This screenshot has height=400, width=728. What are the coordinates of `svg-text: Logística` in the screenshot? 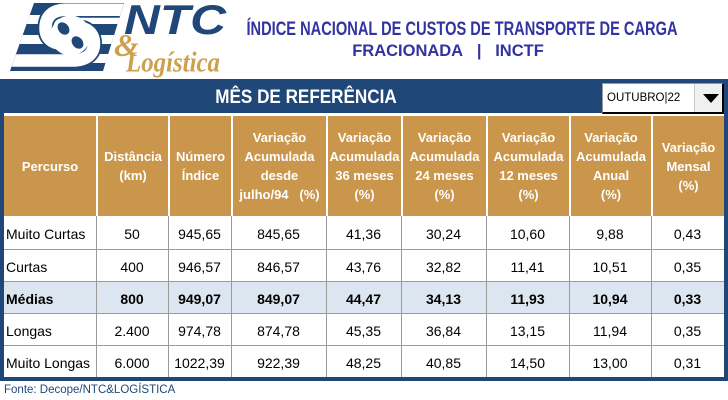 It's located at (172, 63).